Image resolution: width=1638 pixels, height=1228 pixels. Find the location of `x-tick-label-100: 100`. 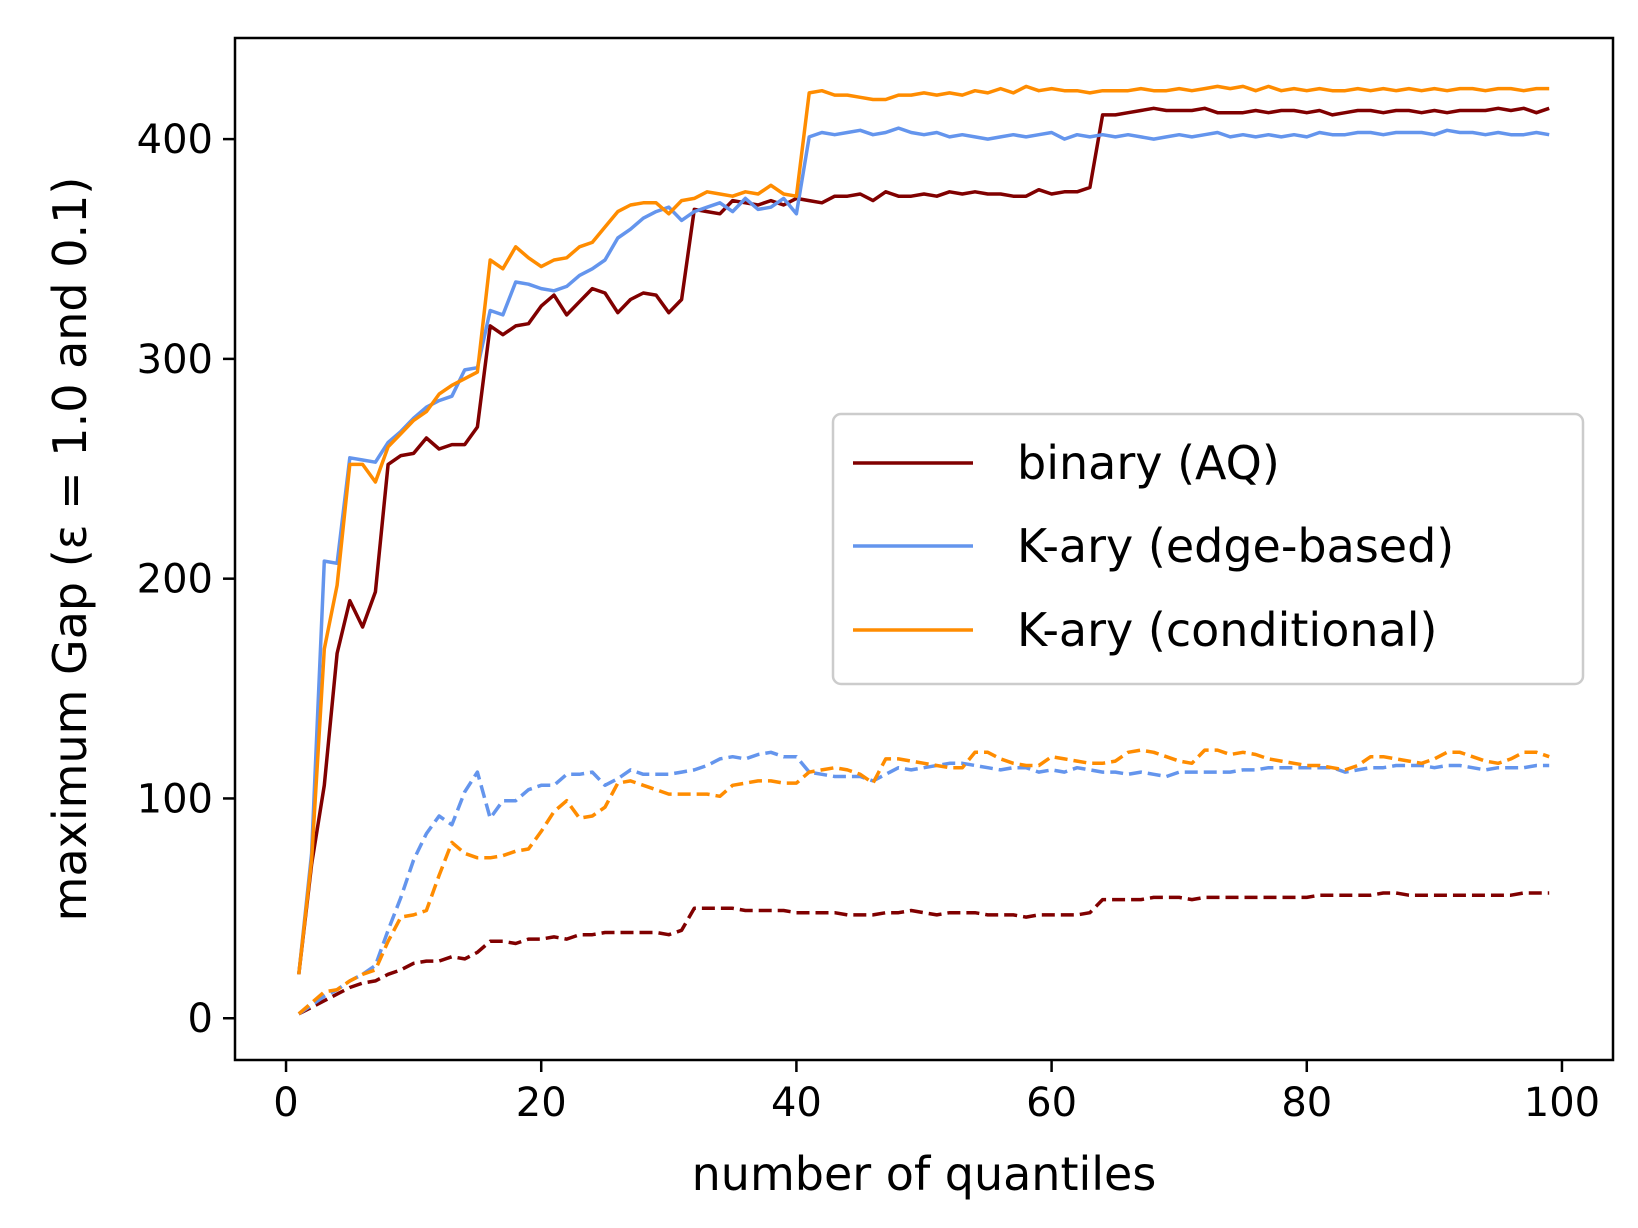

x-tick-label-100: 100 is located at coordinates (1562, 1103).